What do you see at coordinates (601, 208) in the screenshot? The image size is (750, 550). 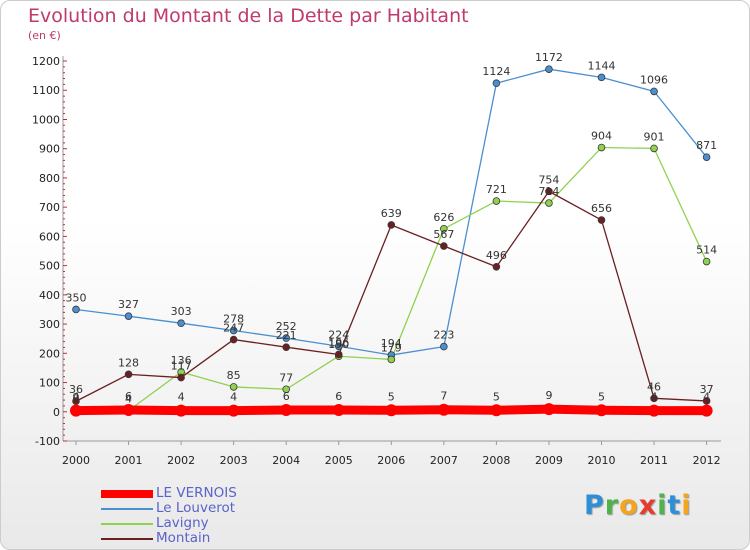 I see `data-label: 656` at bounding box center [601, 208].